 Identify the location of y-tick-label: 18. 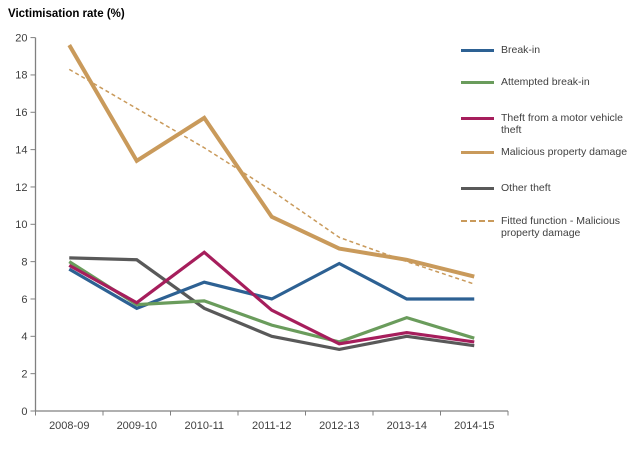
(21, 76).